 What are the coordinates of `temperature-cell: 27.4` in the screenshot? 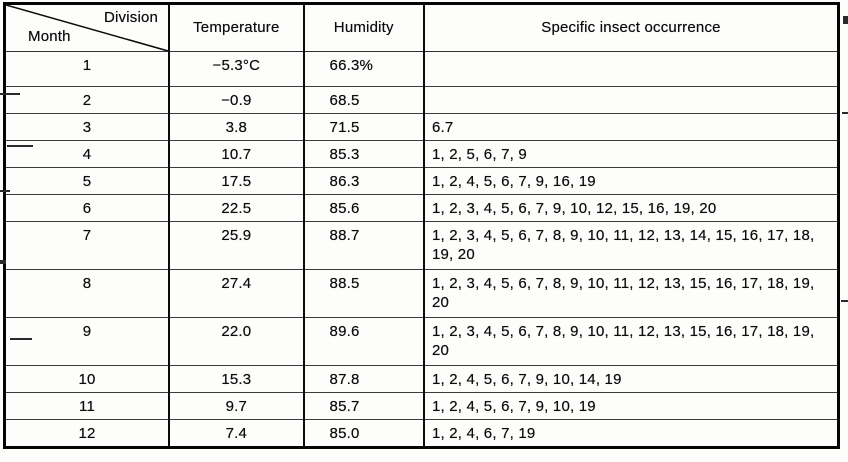 It's located at (236, 293).